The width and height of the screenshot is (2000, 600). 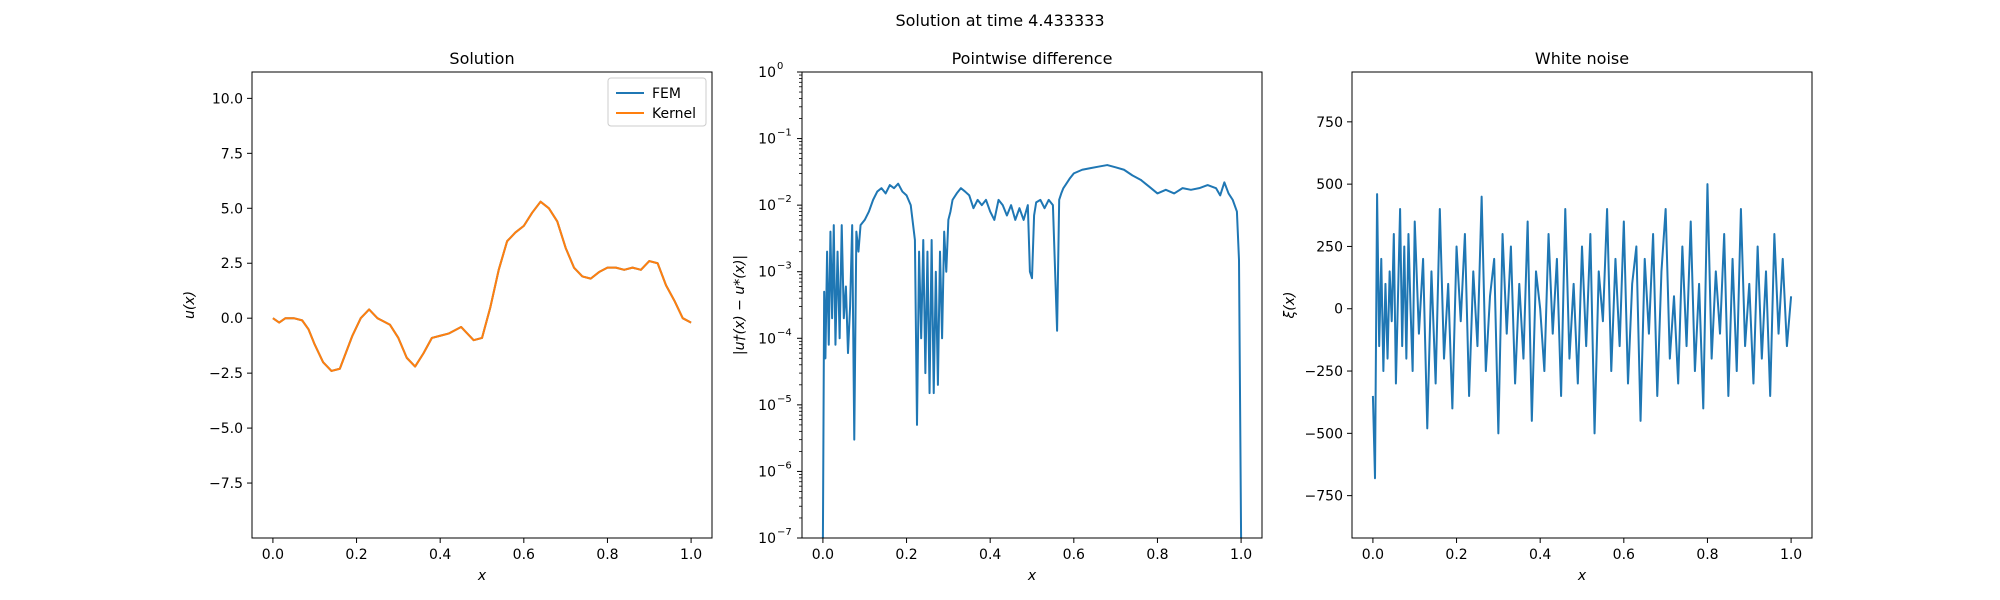 I want to click on y-tick-exponent: −6, so click(x=784, y=465).